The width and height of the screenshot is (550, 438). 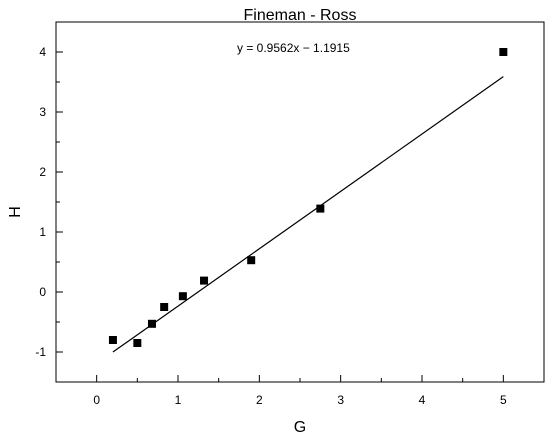 What do you see at coordinates (40, 352) in the screenshot?
I see `y-tick-label: -1` at bounding box center [40, 352].